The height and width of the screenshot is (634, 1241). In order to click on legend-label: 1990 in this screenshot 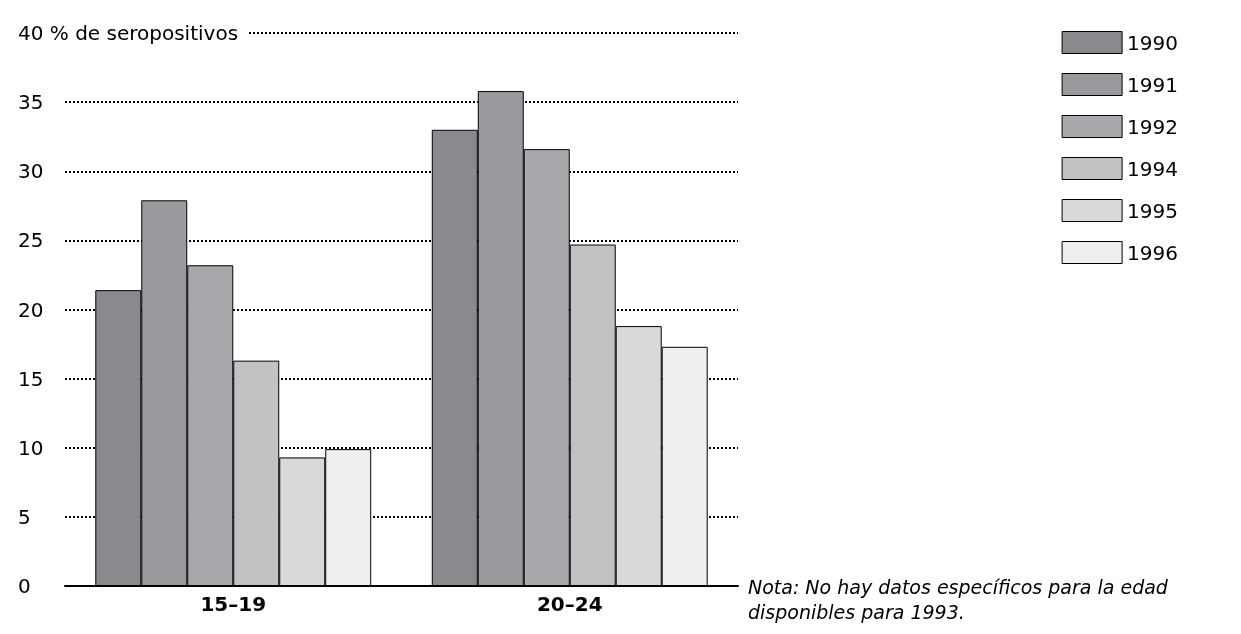, I will do `click(1153, 42)`.